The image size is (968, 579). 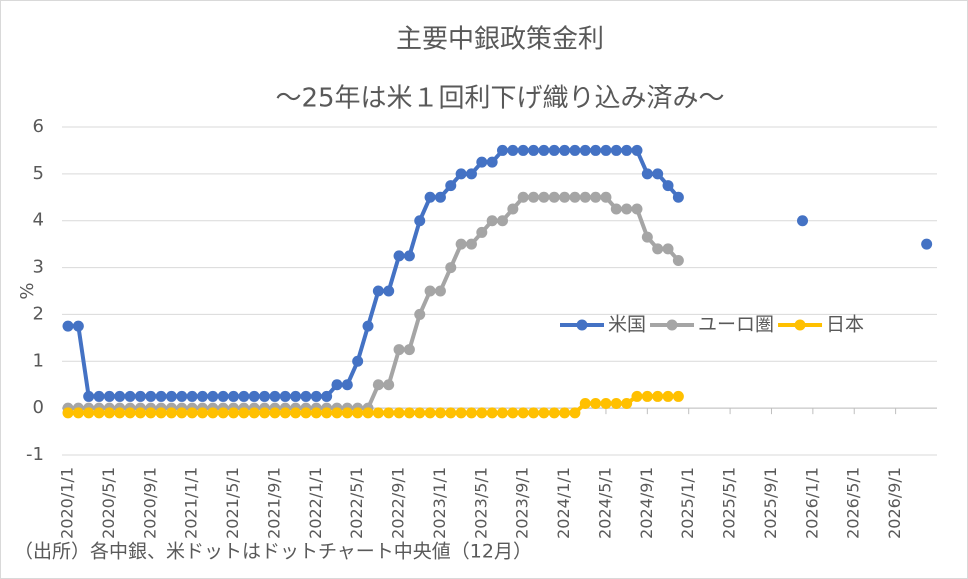 I want to click on y-tick-label: 5, so click(x=38, y=173).